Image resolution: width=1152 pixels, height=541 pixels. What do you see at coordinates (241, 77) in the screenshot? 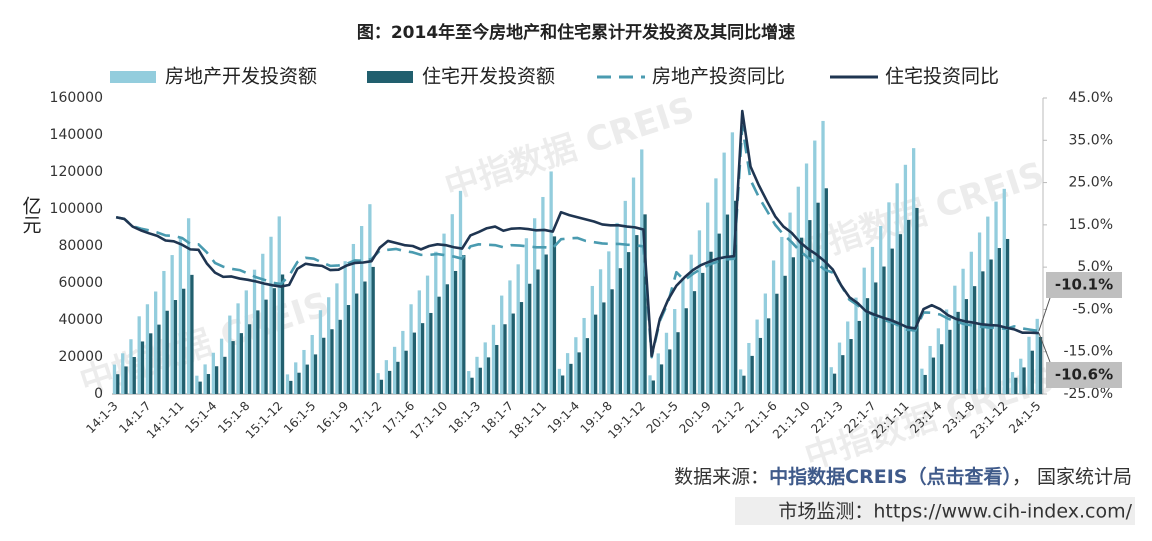
I see `legend-label: 房地产开发投资额` at bounding box center [241, 77].